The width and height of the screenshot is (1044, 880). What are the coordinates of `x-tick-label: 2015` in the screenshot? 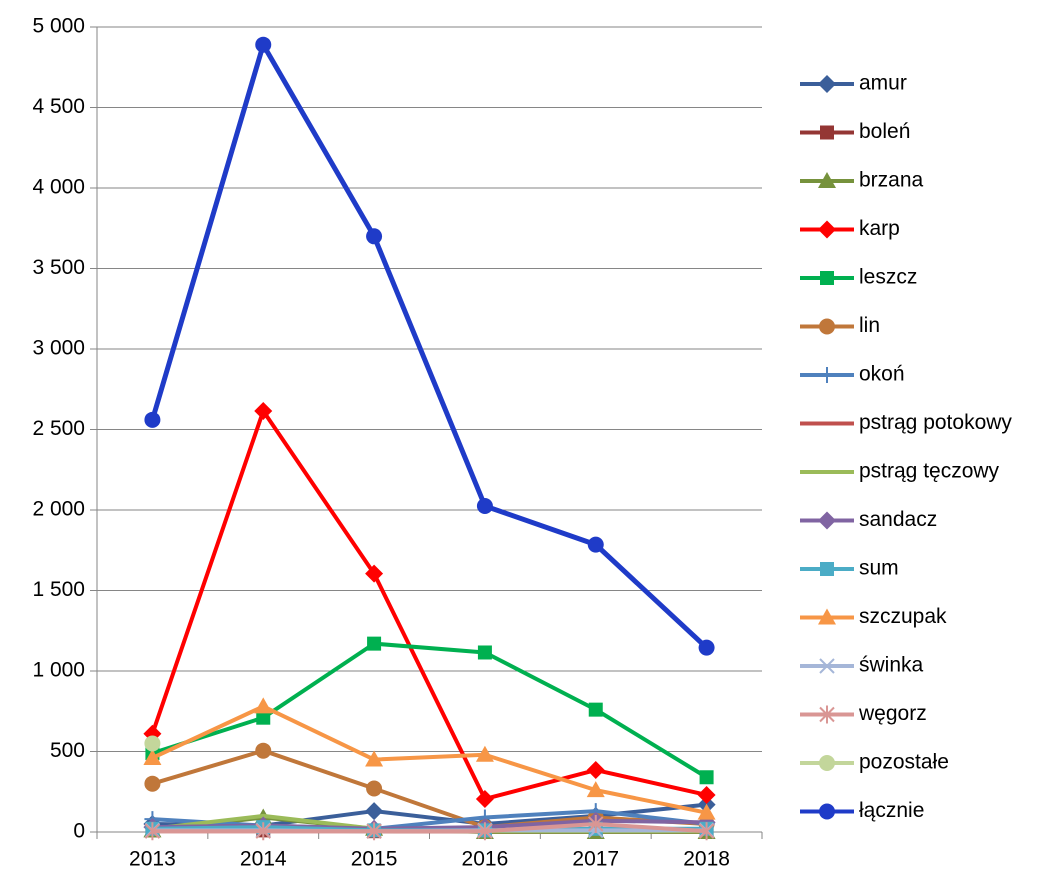 It's located at (374, 859).